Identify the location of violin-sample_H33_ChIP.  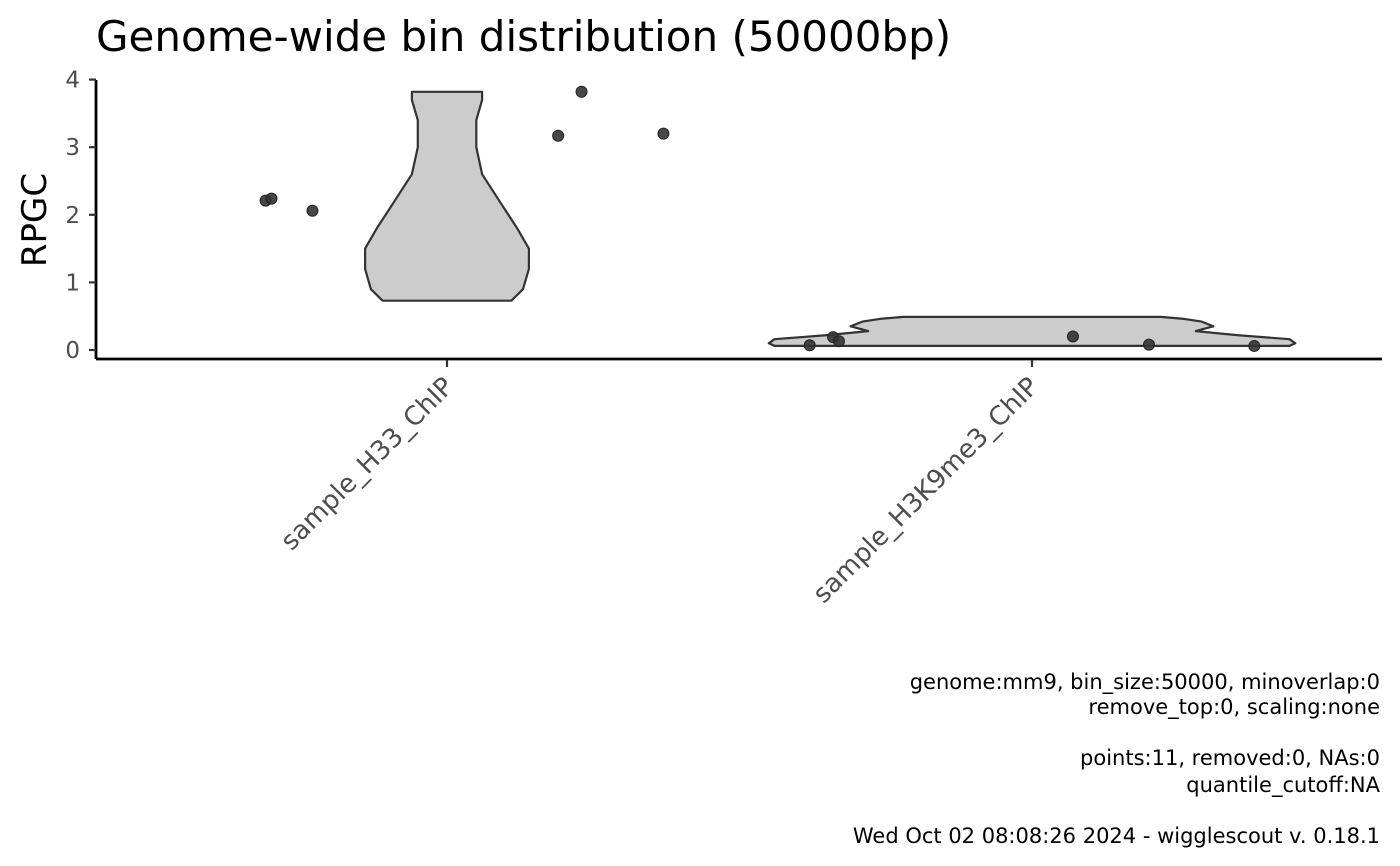
(447, 196).